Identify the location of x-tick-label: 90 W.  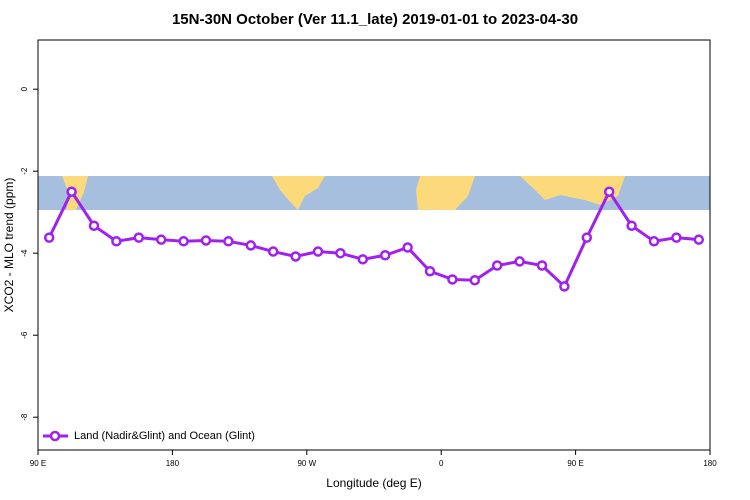
(306, 463).